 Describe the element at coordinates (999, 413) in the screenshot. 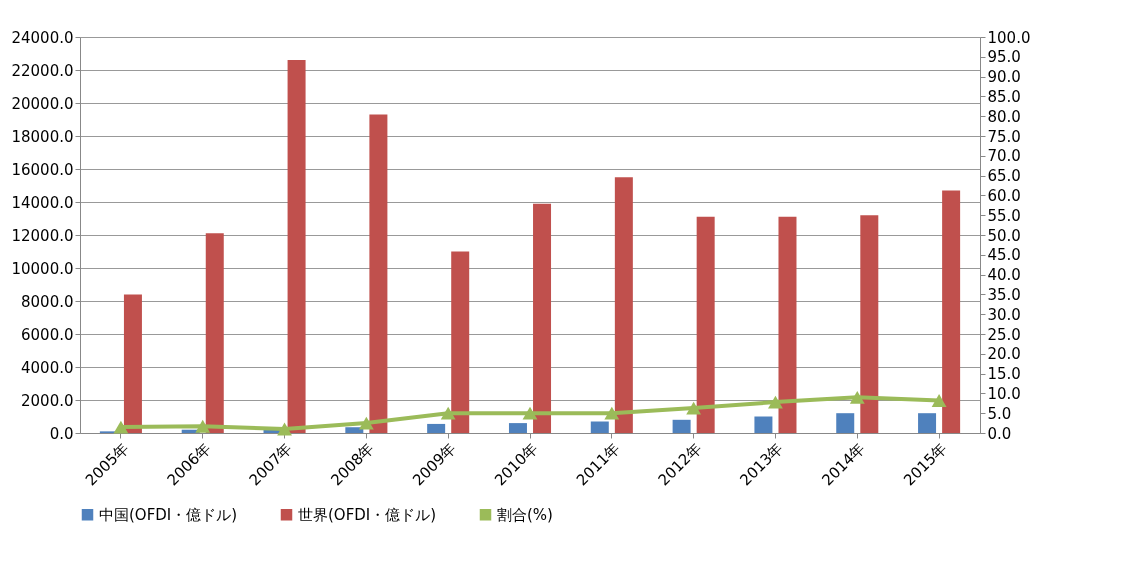

I see `y2-tick-label: 5.0` at that location.